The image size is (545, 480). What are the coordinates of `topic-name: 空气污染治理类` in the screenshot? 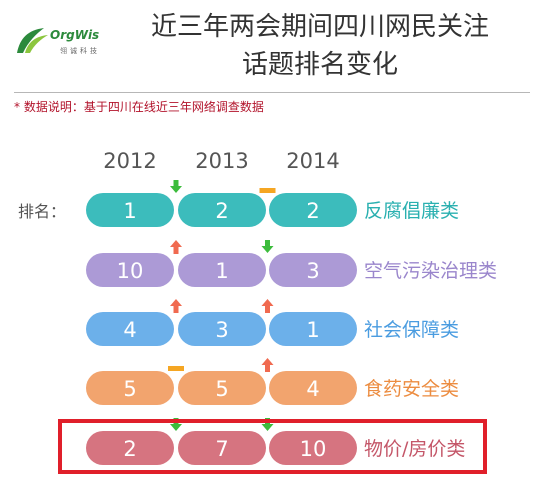 It's located at (430, 271).